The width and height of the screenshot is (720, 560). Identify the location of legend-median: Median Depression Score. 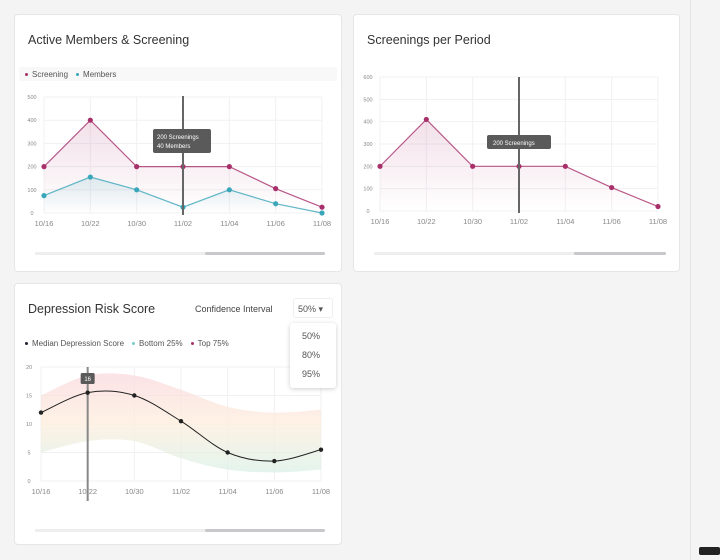
(74, 343).